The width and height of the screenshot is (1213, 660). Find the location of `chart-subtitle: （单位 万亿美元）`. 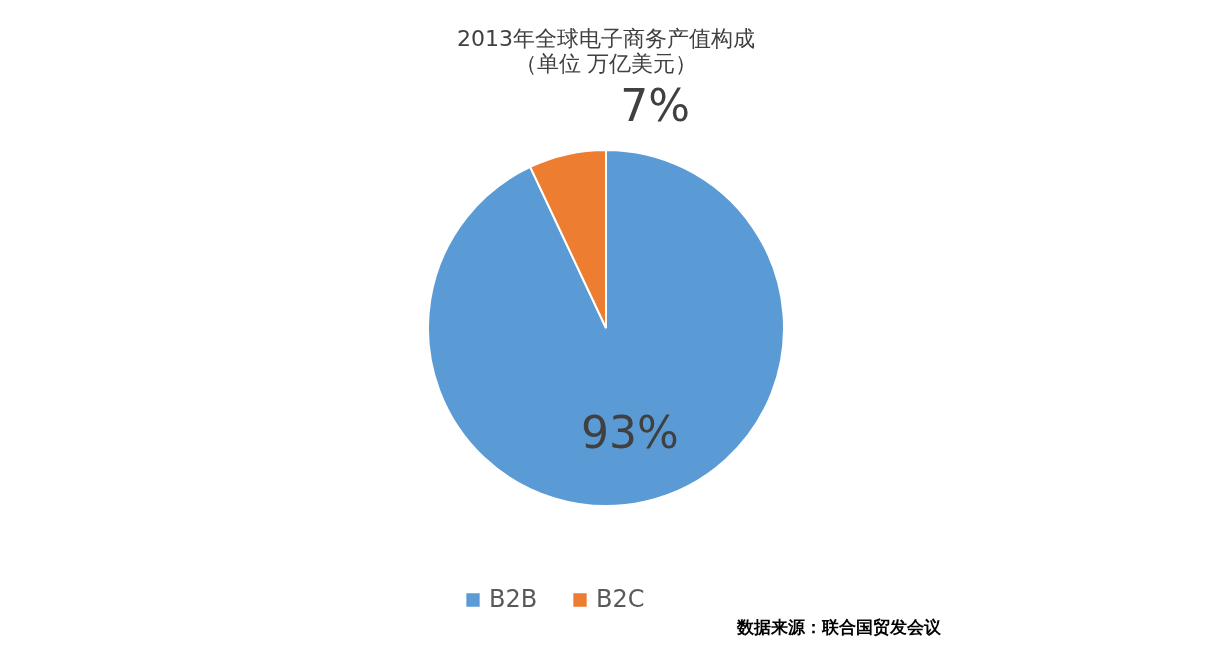

chart-subtitle: （单位 万亿美元） is located at coordinates (606, 63).